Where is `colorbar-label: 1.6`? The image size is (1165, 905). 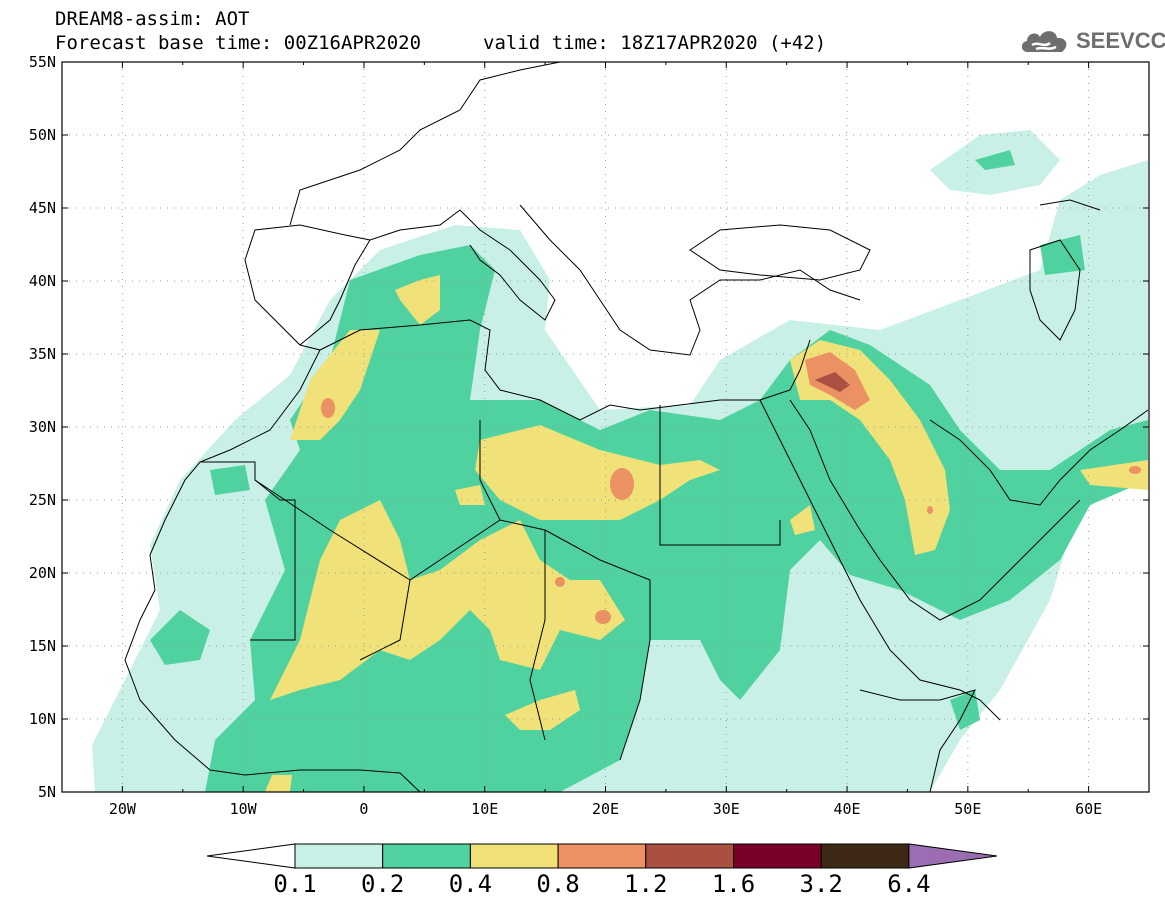 colorbar-label: 1.6 is located at coordinates (733, 884).